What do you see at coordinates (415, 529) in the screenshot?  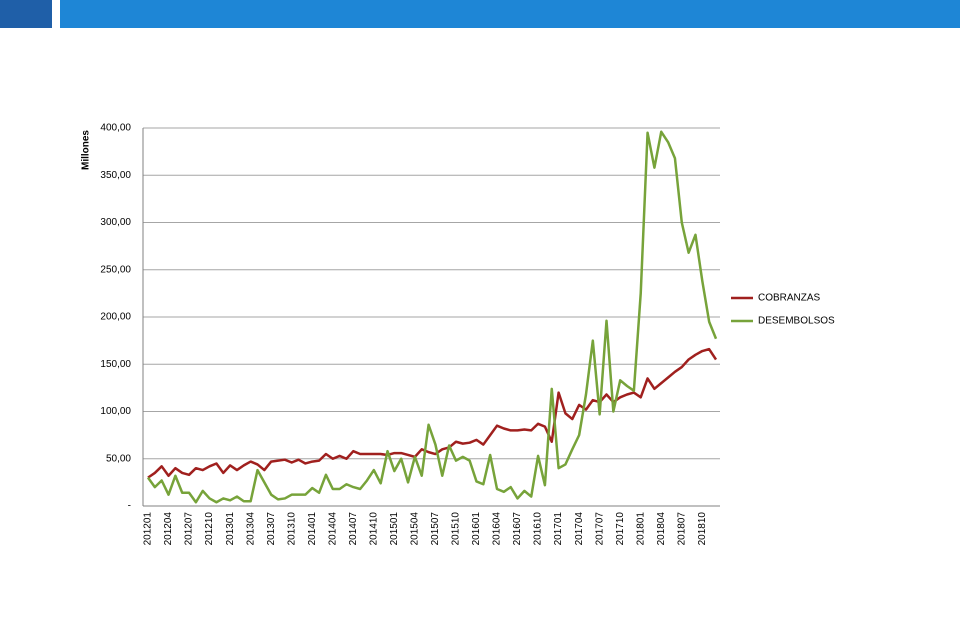 I see `x-tick-label: 201504` at bounding box center [415, 529].